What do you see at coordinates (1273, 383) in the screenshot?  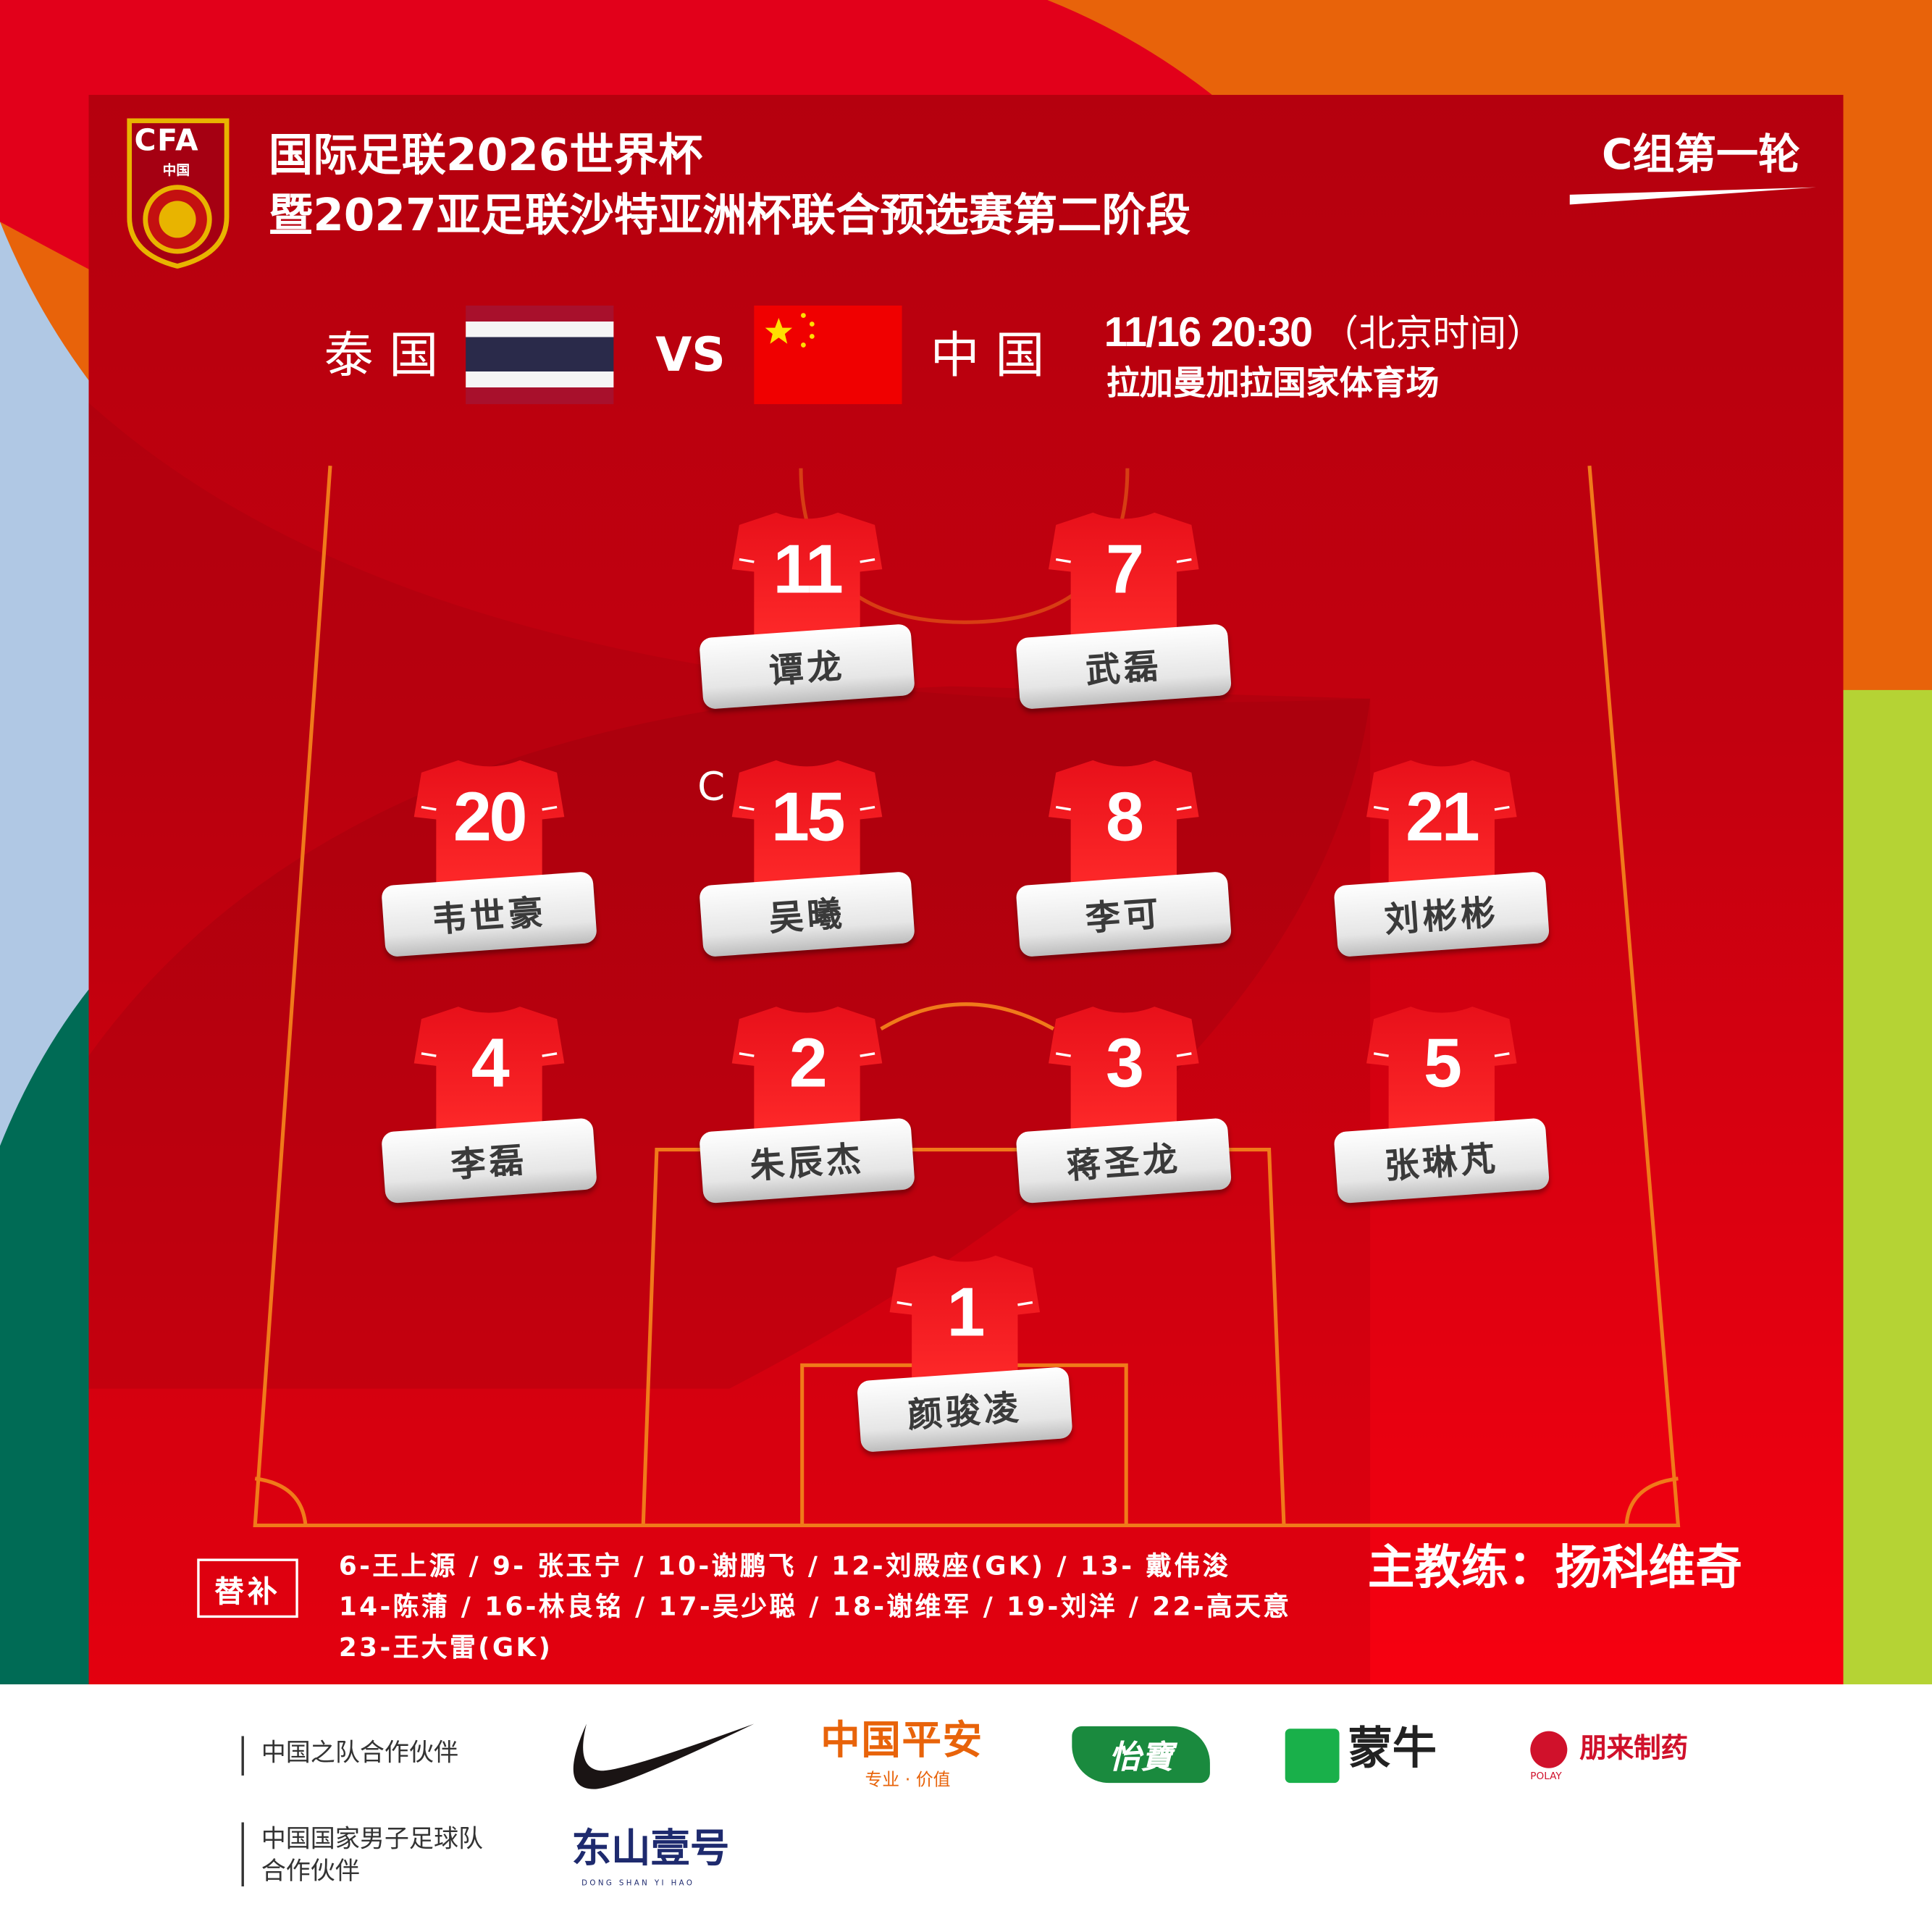 I see `venue: 拉加曼加拉国家体育场` at bounding box center [1273, 383].